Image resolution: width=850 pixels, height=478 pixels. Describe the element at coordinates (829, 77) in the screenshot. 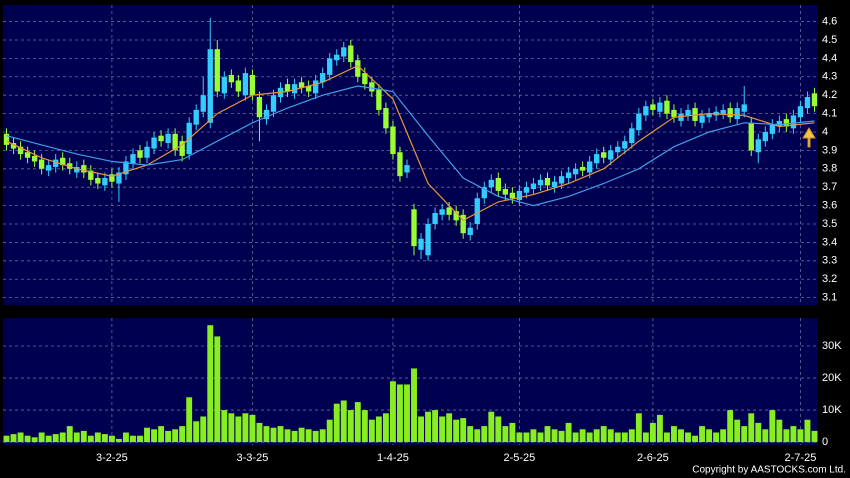

I see `y-tick-label: 4.3` at that location.